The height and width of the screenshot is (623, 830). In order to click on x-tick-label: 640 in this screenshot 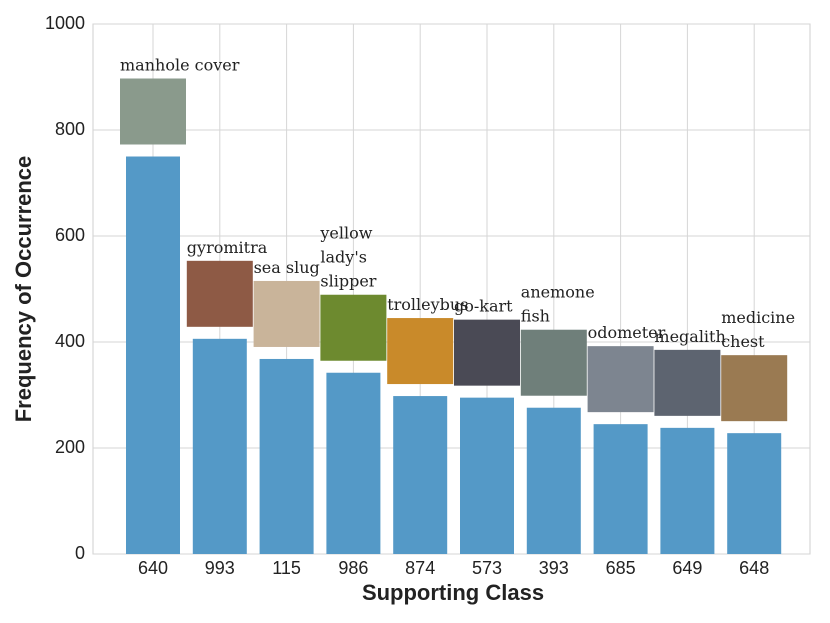, I will do `click(153, 568)`.